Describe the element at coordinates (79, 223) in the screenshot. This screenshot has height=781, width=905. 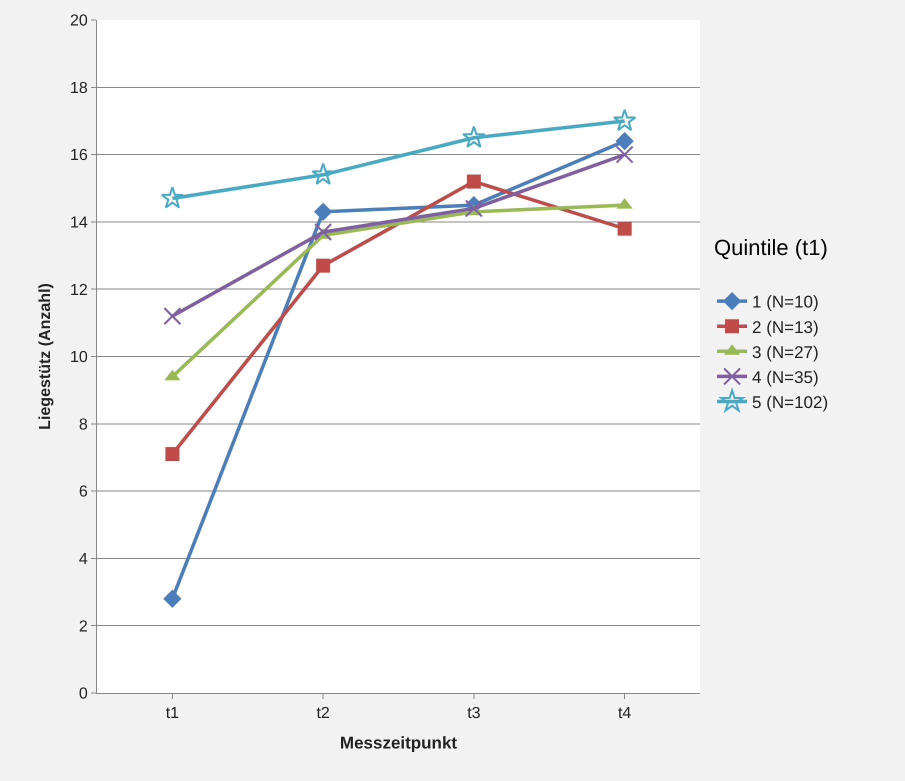
I see `y-tick-label: 14` at that location.